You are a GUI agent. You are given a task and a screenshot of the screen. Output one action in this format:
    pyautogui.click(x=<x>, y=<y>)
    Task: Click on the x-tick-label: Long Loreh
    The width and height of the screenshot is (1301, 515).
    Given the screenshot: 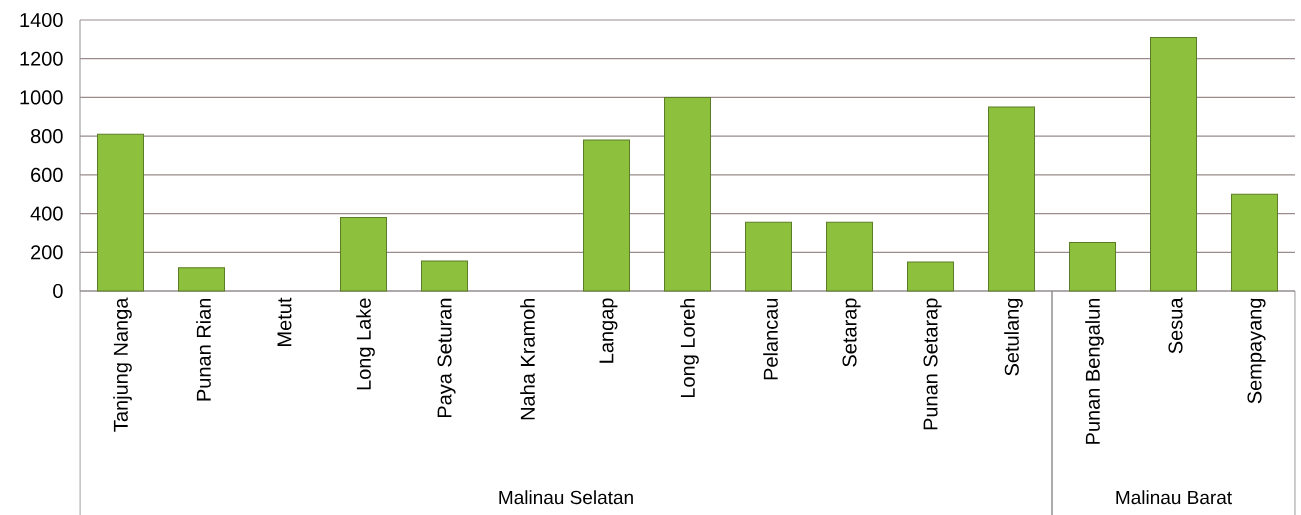 What is the action you would take?
    pyautogui.click(x=689, y=348)
    